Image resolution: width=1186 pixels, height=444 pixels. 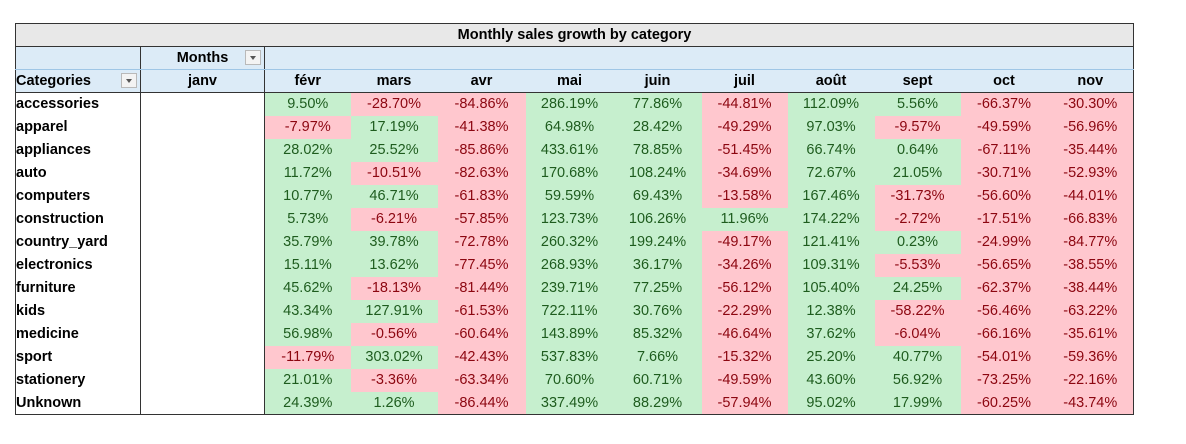 I want to click on growth-cell: -49.59%, so click(x=744, y=380).